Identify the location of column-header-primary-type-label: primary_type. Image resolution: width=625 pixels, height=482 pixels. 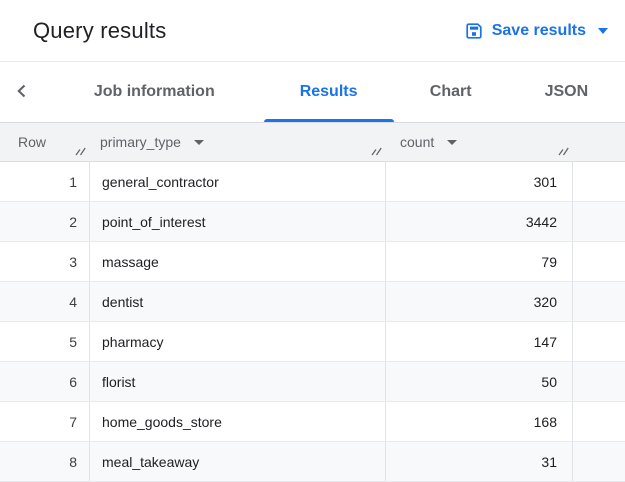
(140, 142).